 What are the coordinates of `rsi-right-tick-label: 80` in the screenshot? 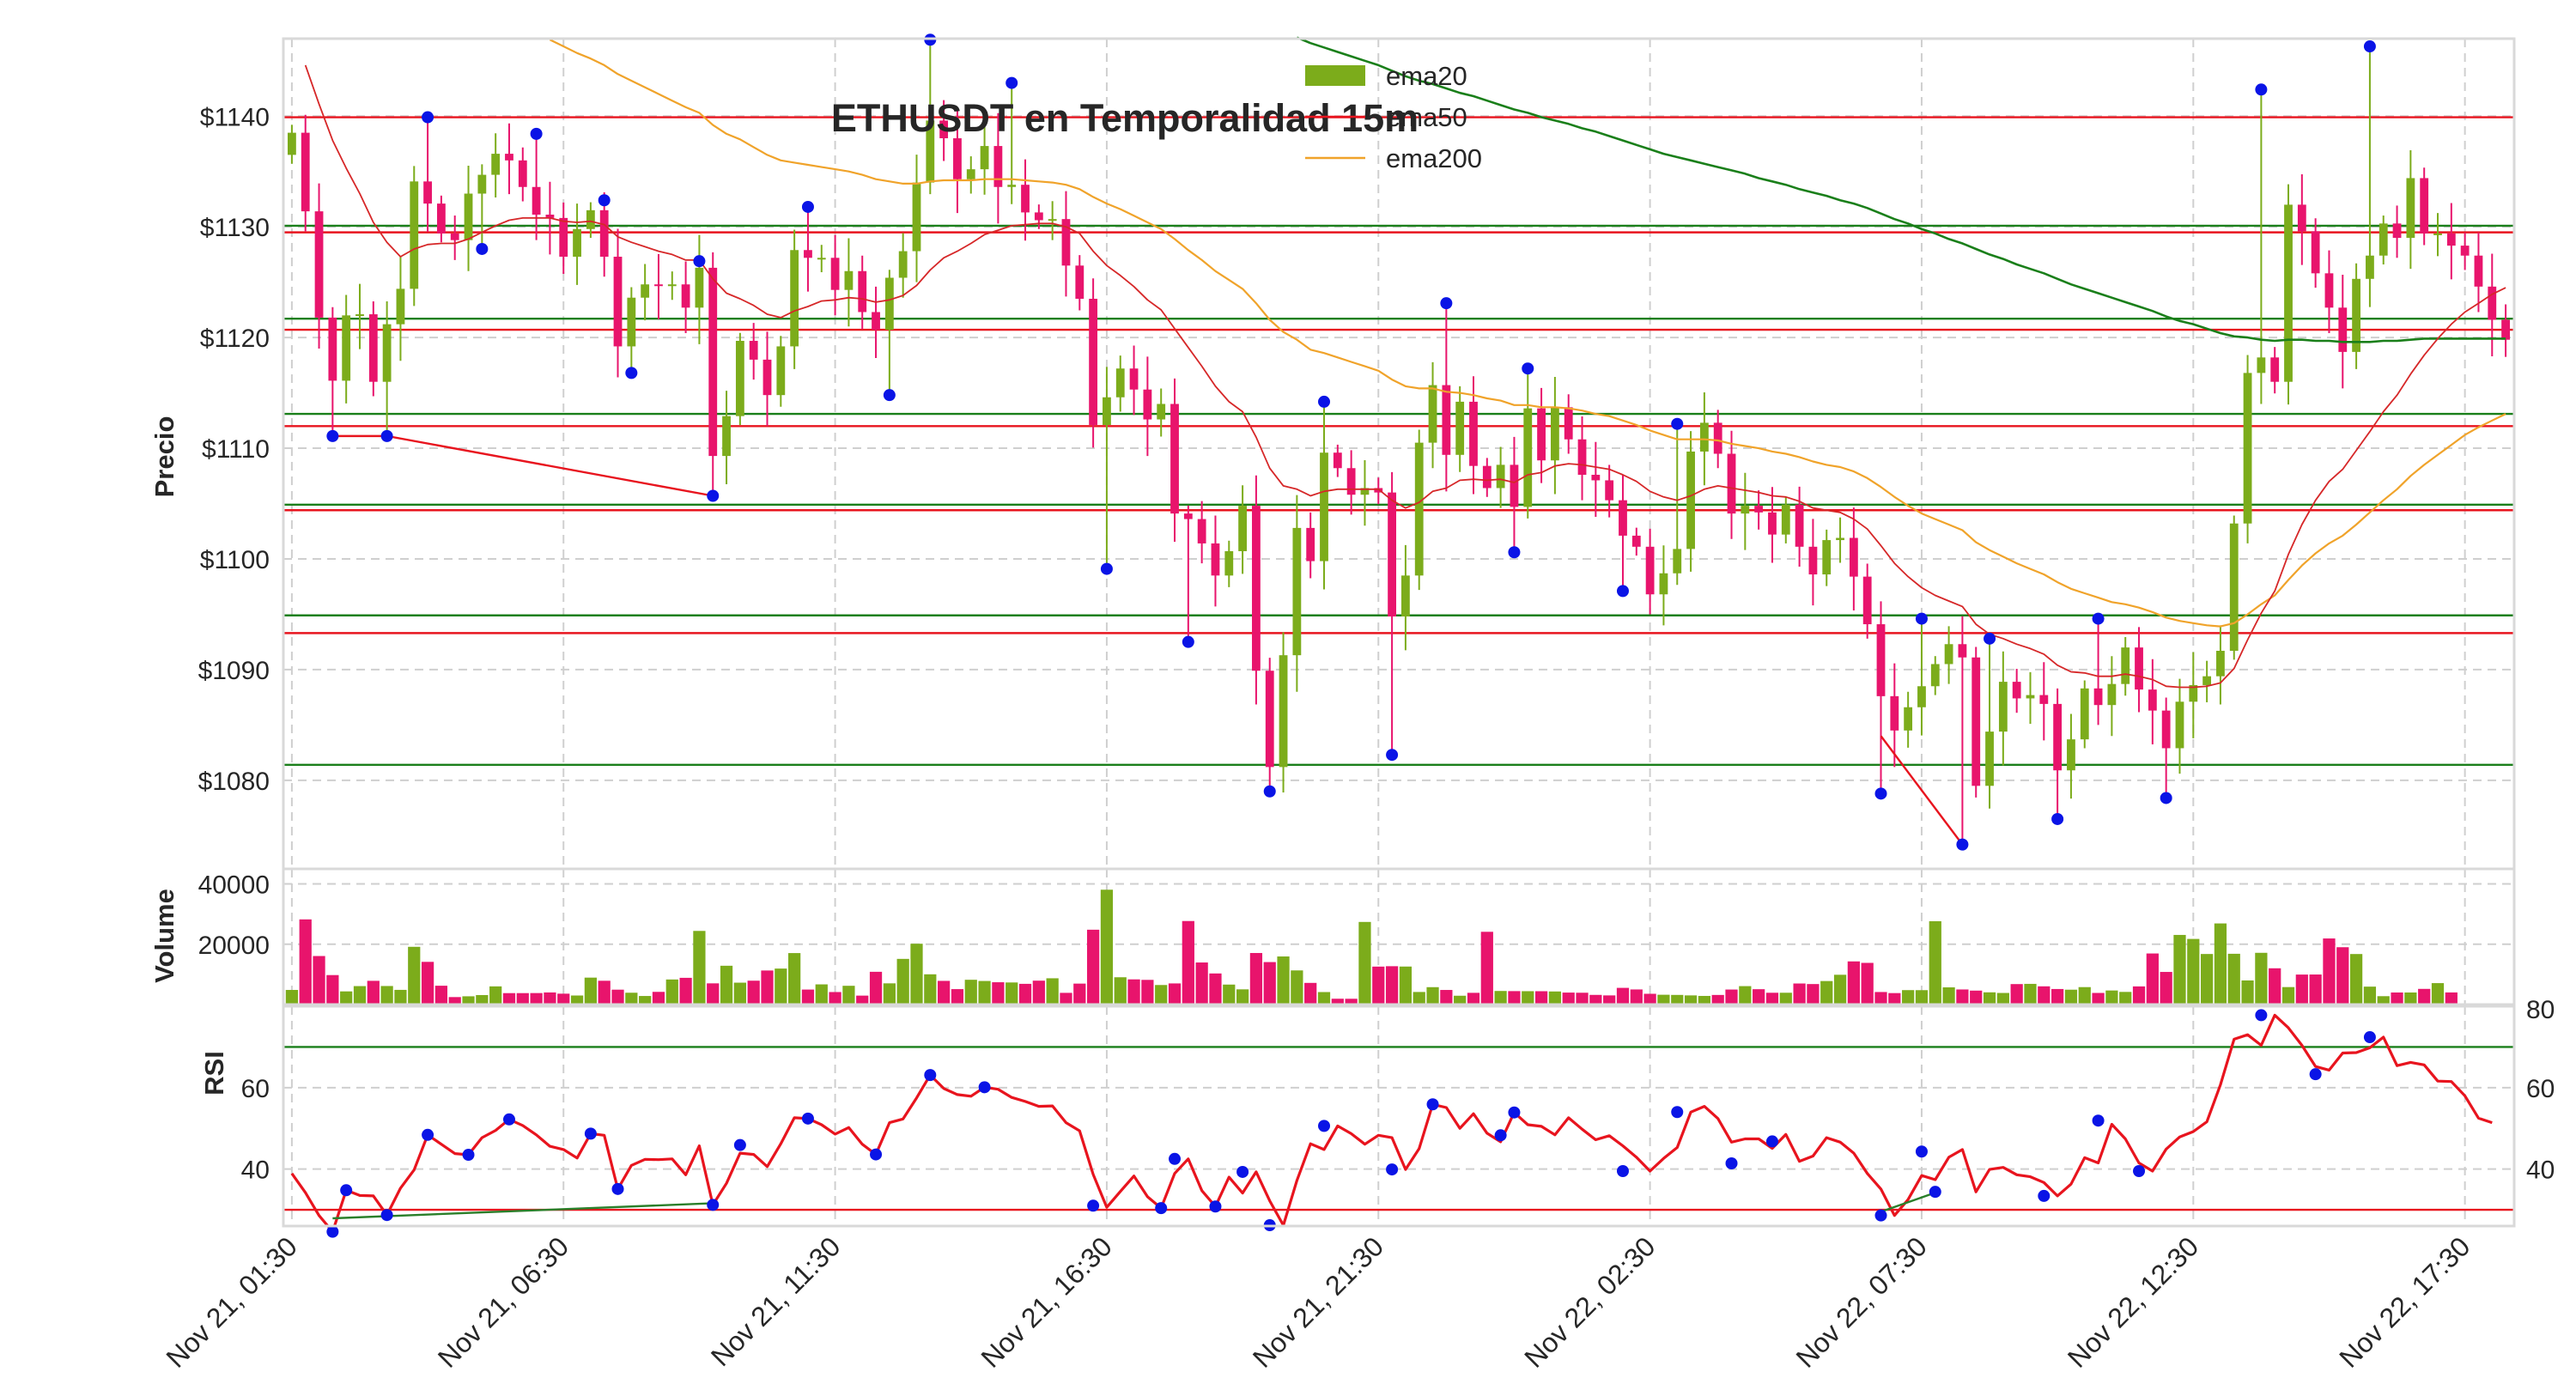 It's located at (2540, 1010).